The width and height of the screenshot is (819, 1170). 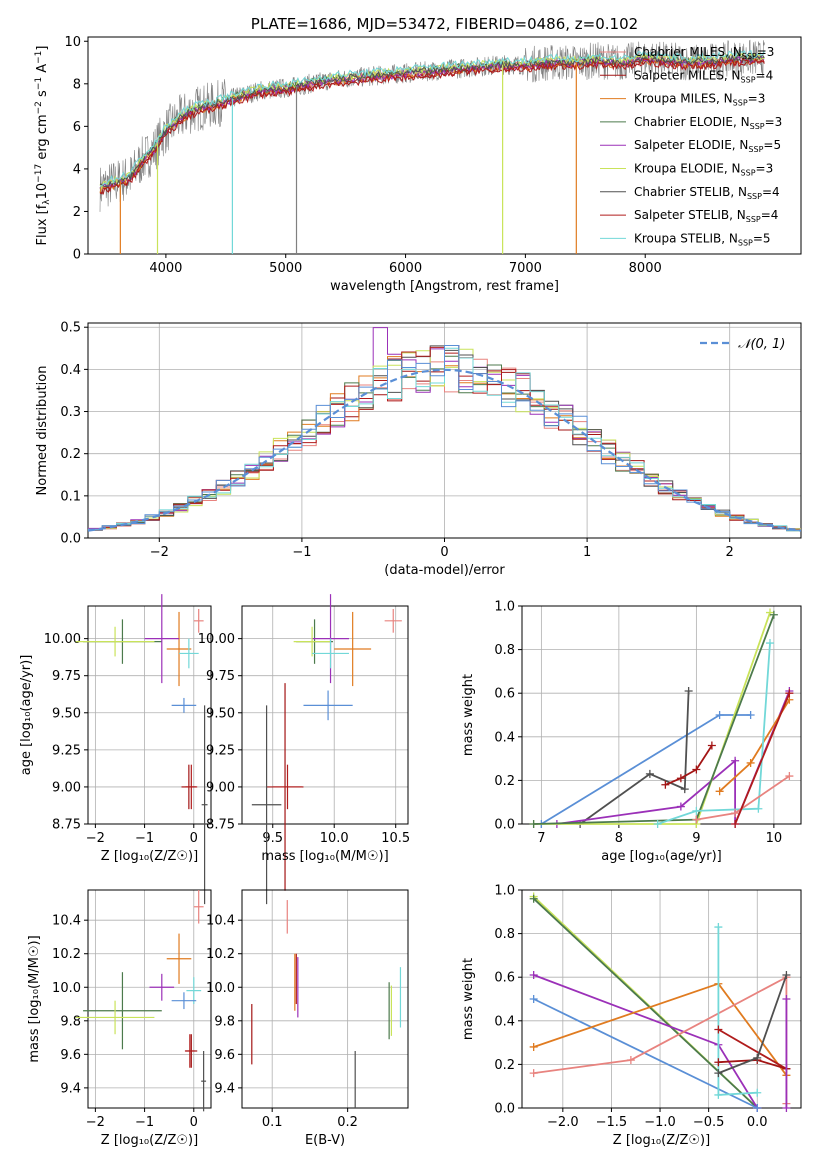 I want to click on x-axis-label: E(B-V), so click(x=325, y=1140).